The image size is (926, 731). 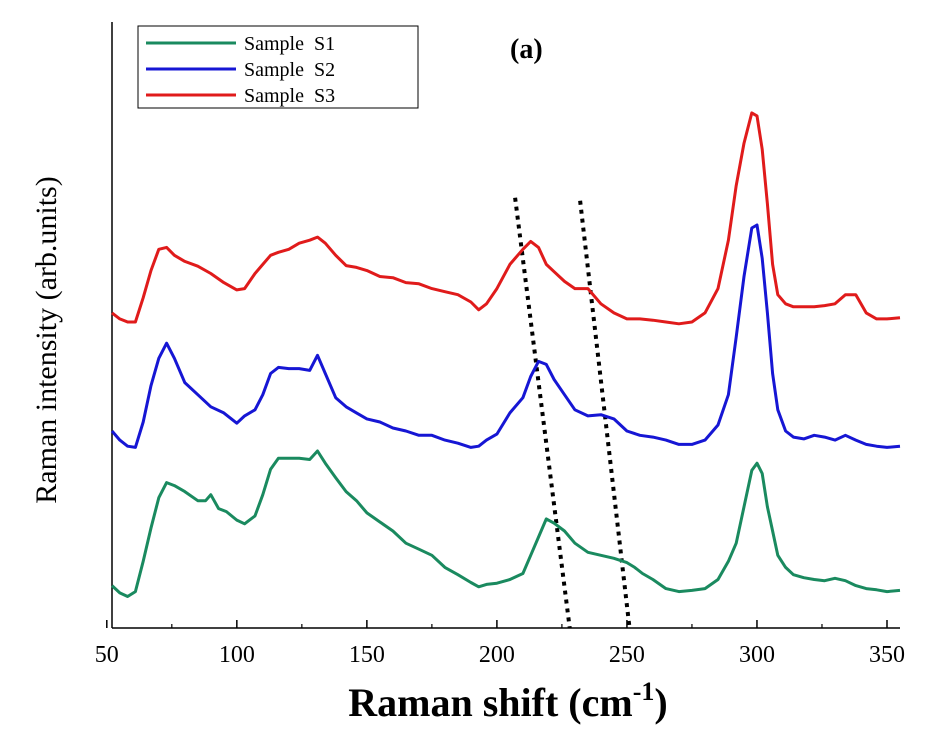 What do you see at coordinates (490, 702) in the screenshot?
I see `x-axis-title-text: Raman shift (cm` at bounding box center [490, 702].